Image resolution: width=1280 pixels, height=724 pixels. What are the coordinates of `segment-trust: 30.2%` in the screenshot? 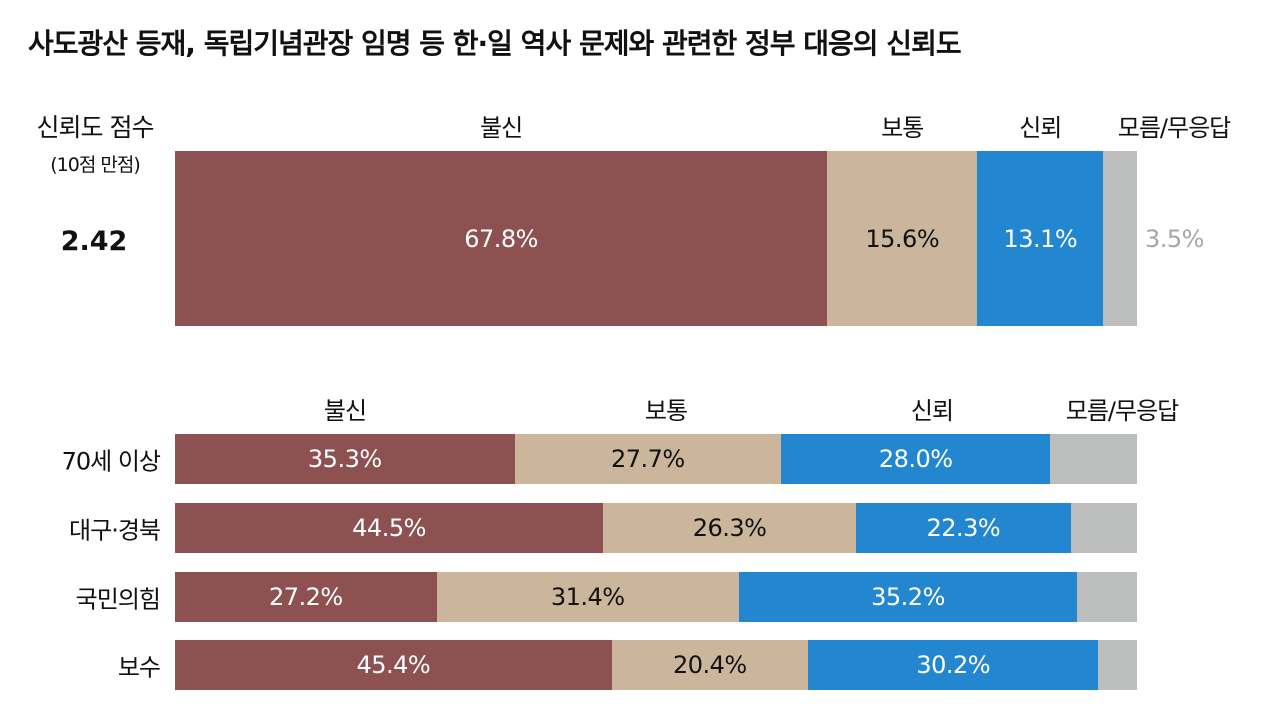 It's located at (953, 665).